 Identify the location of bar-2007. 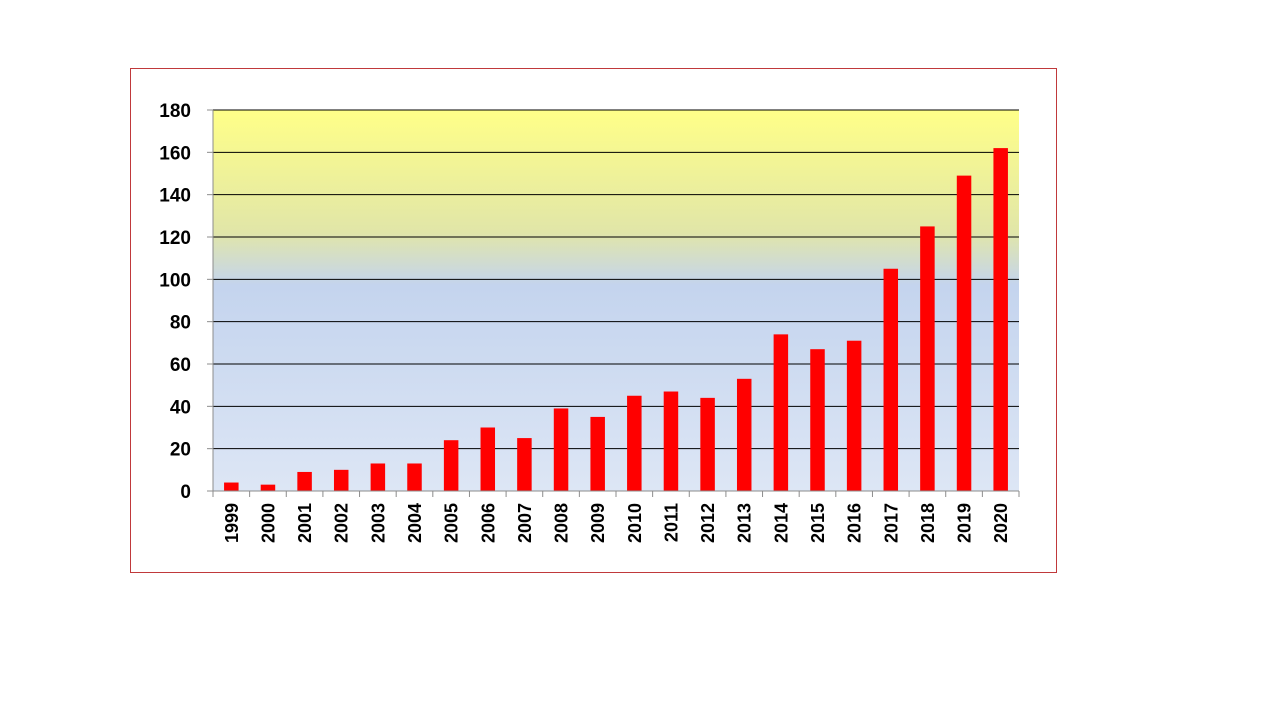
(524, 464).